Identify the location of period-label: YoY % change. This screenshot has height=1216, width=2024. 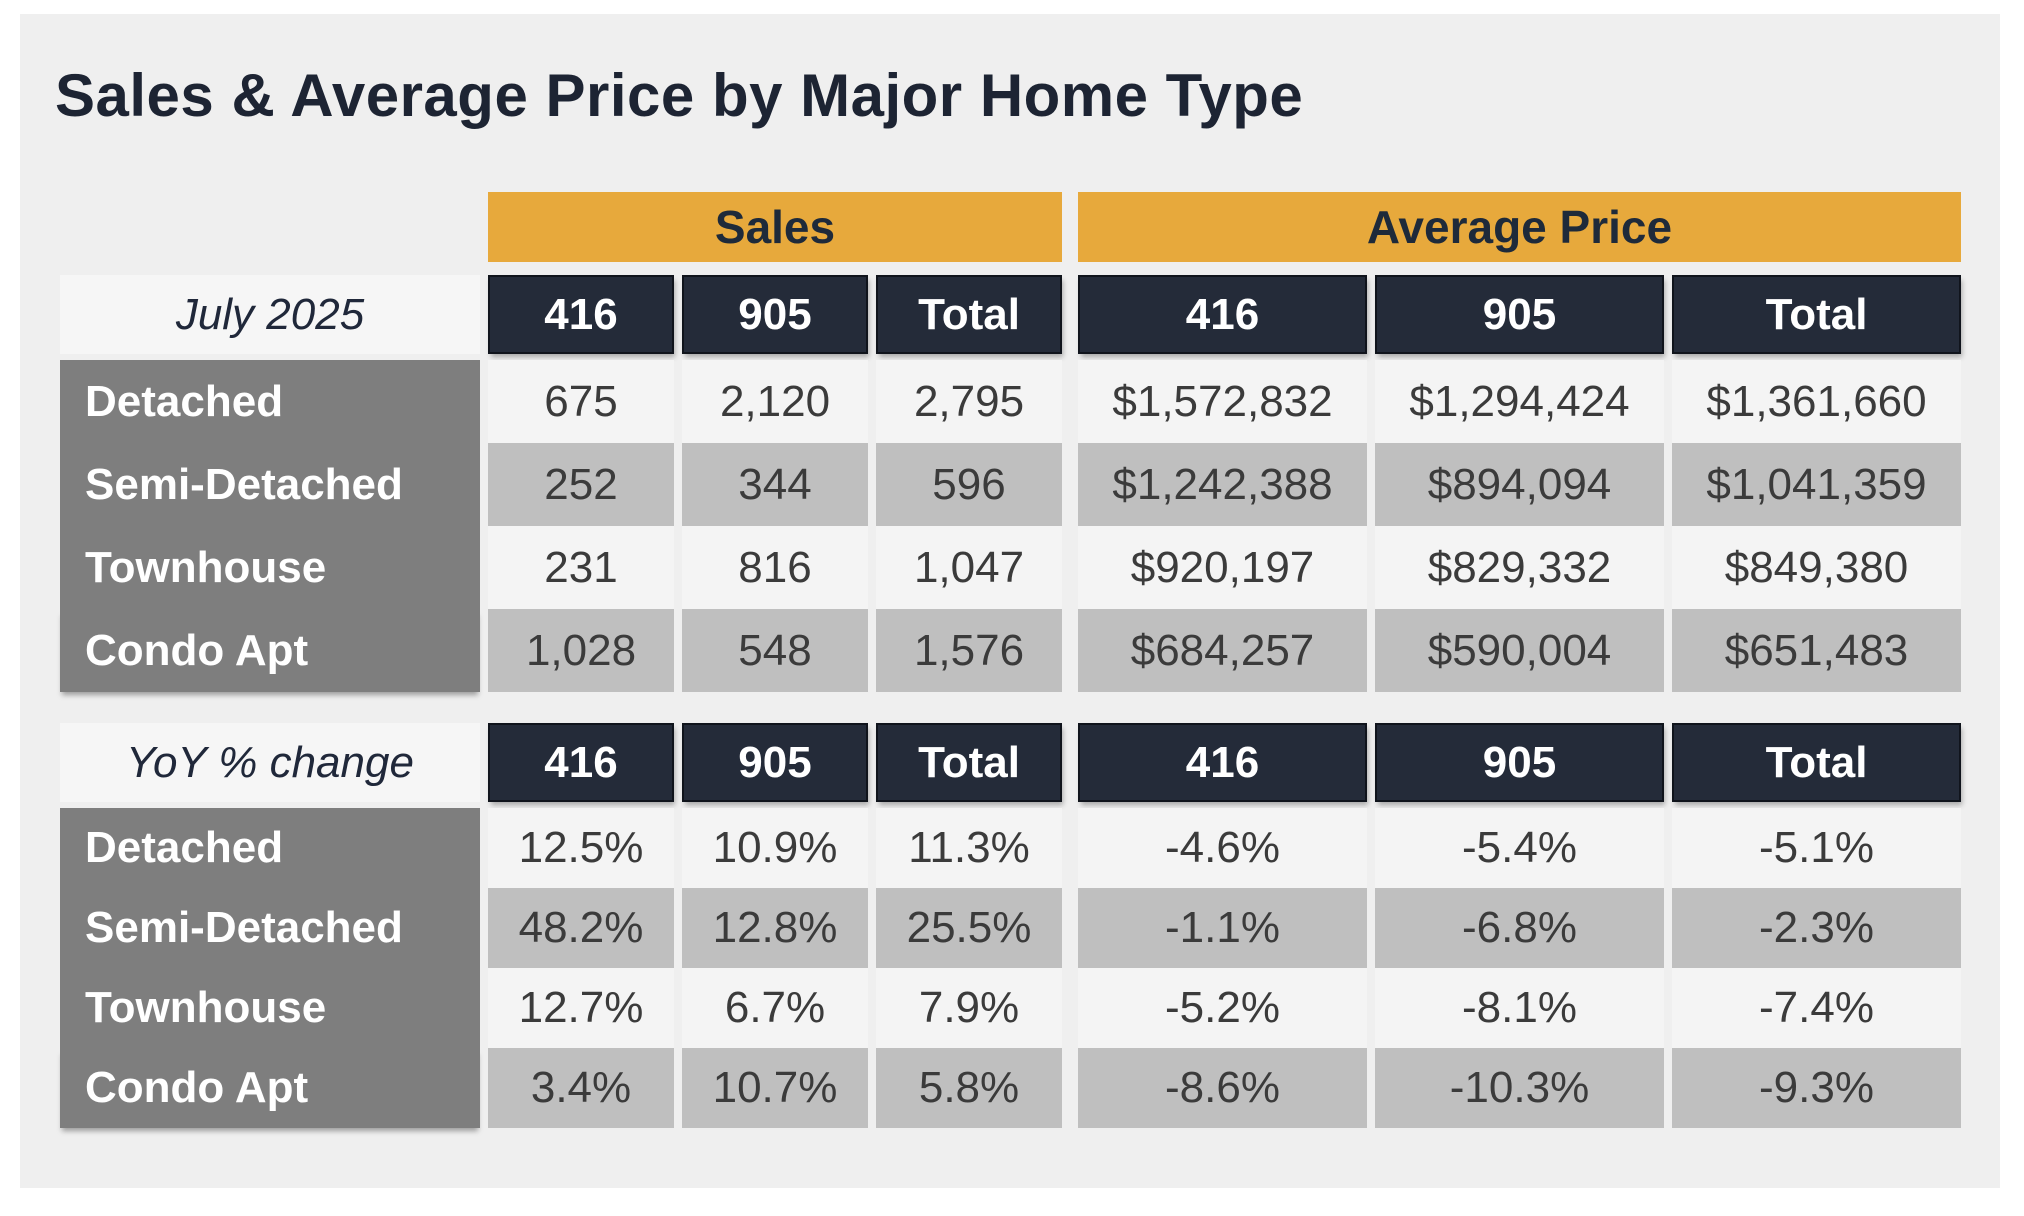
(270, 762).